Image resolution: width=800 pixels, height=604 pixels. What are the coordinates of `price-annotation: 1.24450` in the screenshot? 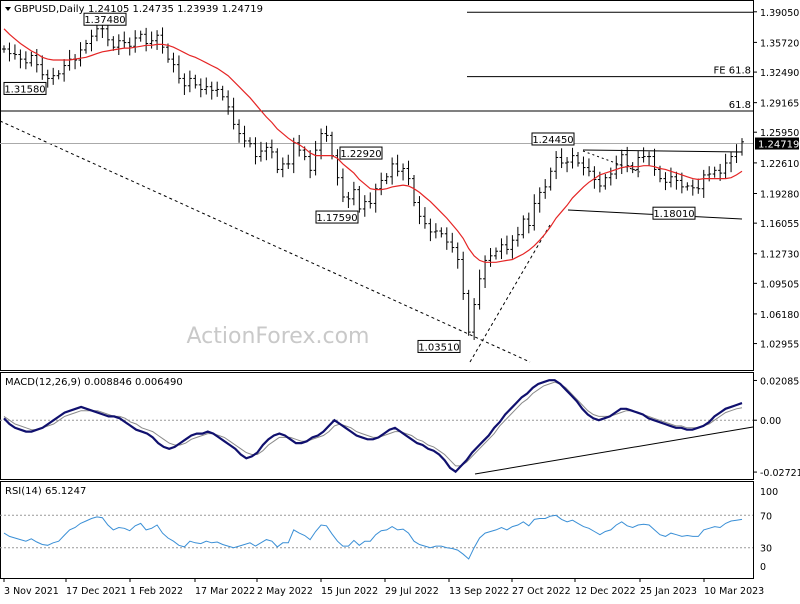 It's located at (553, 139).